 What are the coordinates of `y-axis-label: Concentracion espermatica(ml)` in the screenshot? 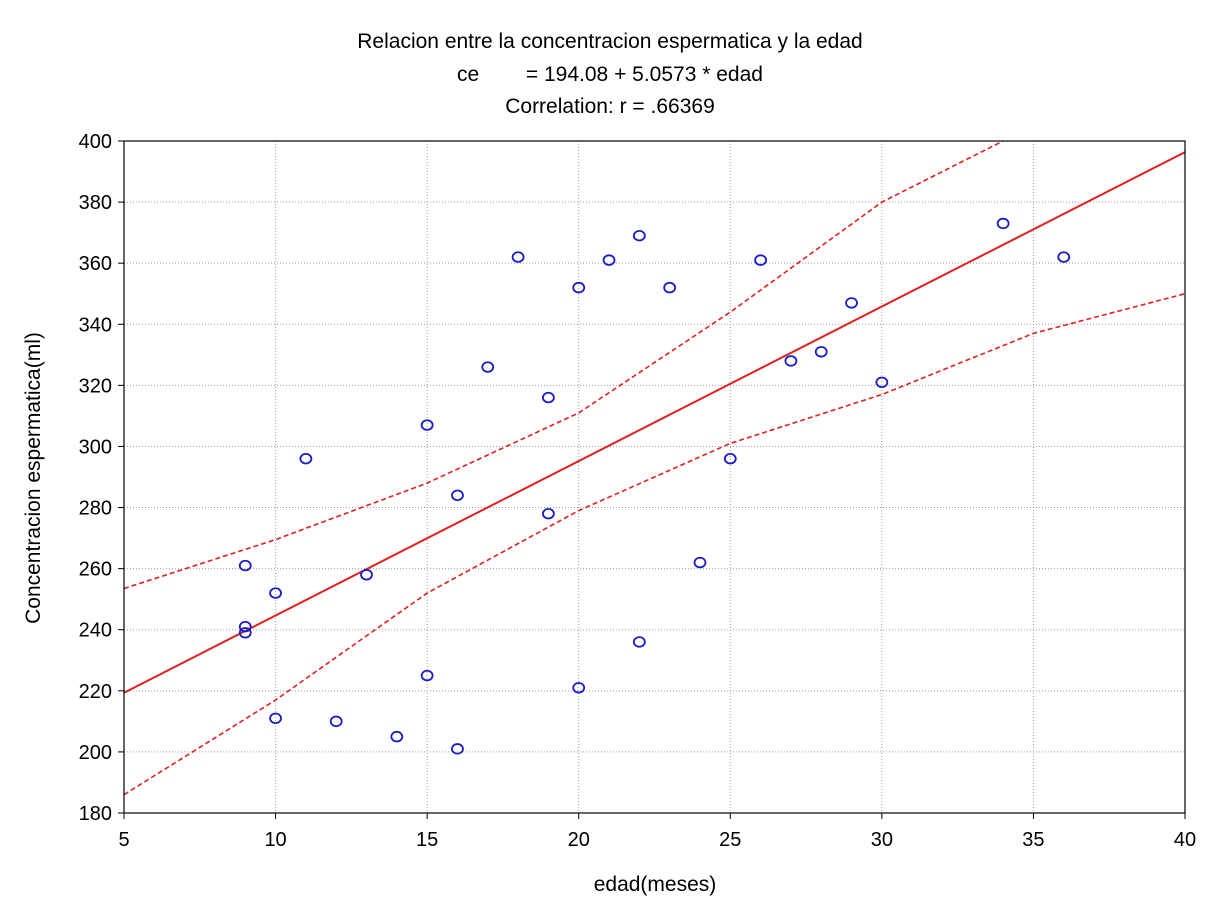 It's located at (33, 478).